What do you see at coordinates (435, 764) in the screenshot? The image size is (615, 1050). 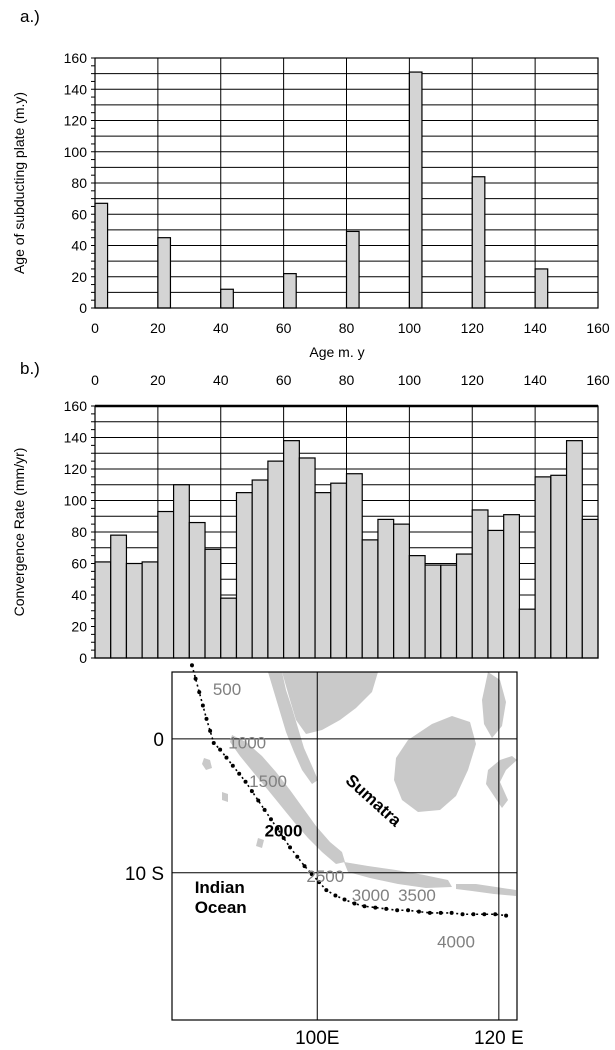 I see `borneo-land` at bounding box center [435, 764].